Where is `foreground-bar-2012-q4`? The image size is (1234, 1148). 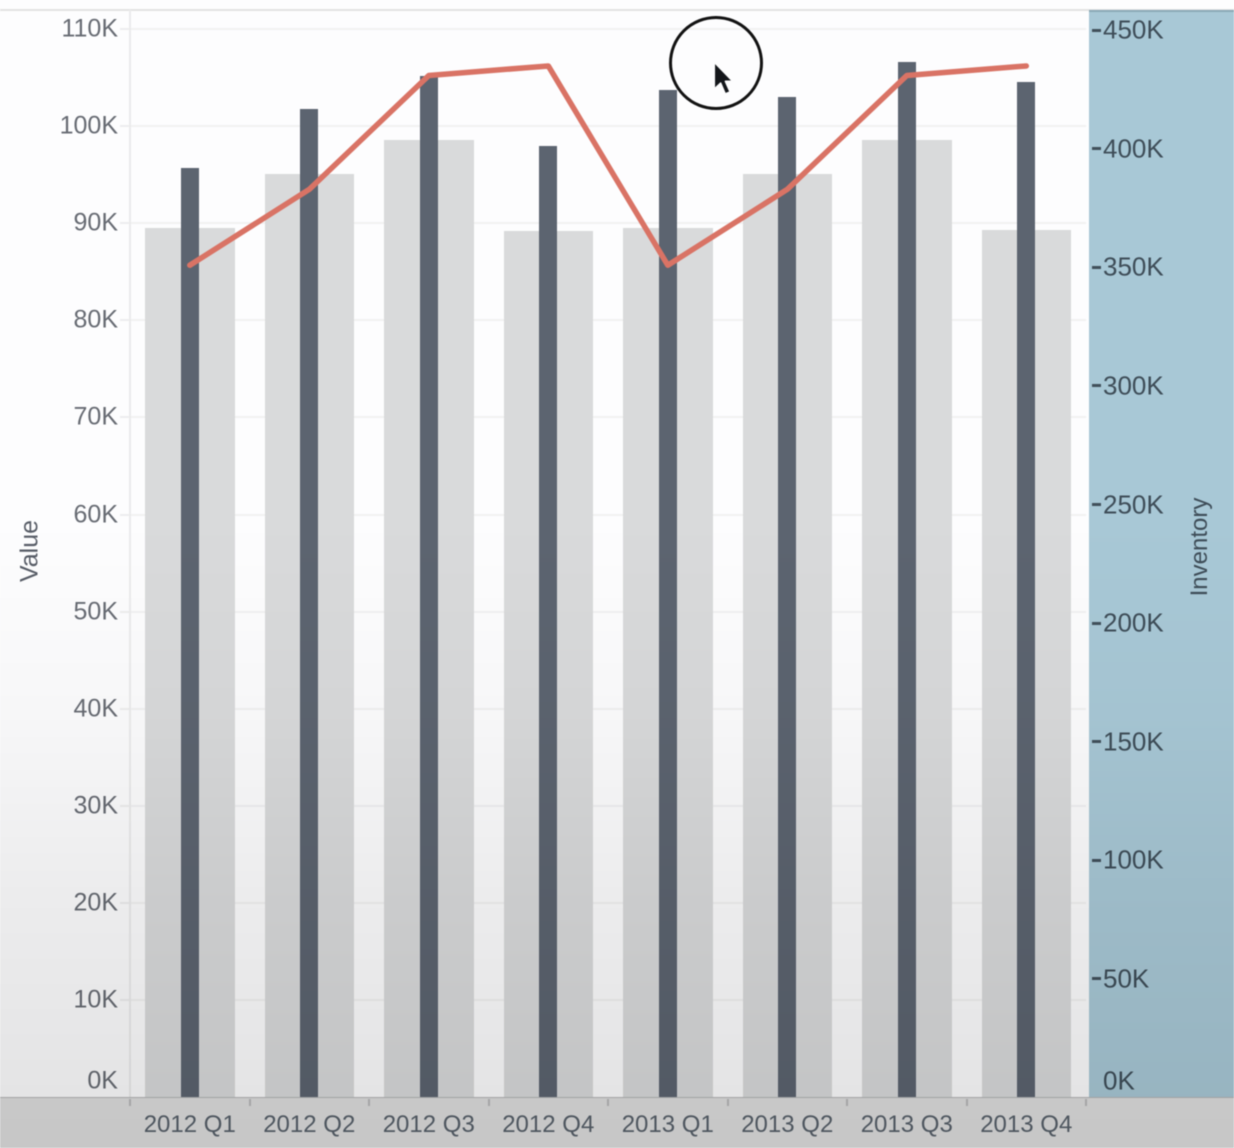
foreground-bar-2012-q4 is located at coordinates (548, 622).